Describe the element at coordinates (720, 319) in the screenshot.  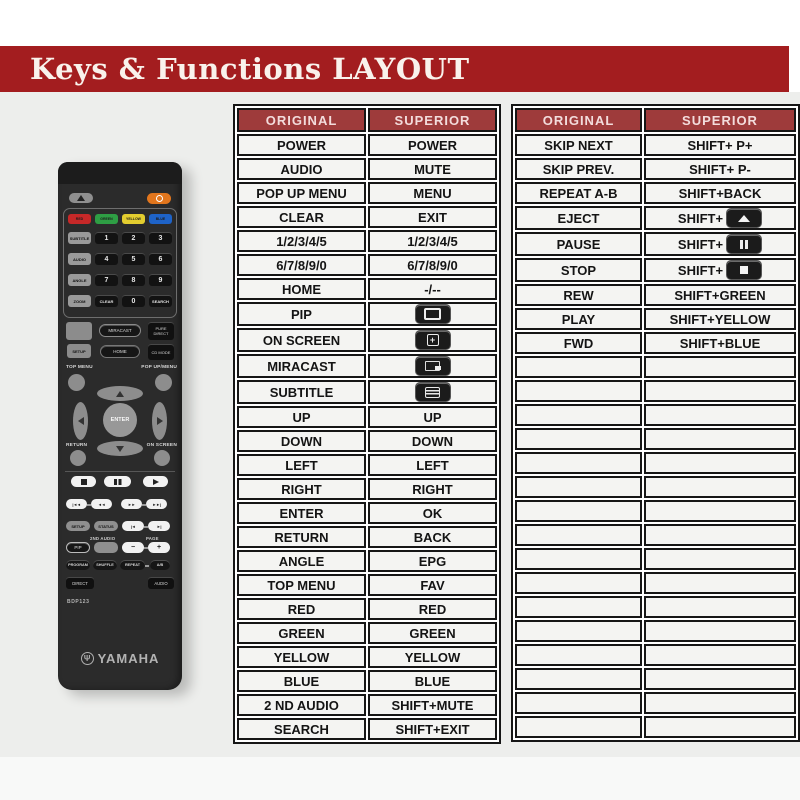
I see `superior-value: SHIFT+YELLOW` at that location.